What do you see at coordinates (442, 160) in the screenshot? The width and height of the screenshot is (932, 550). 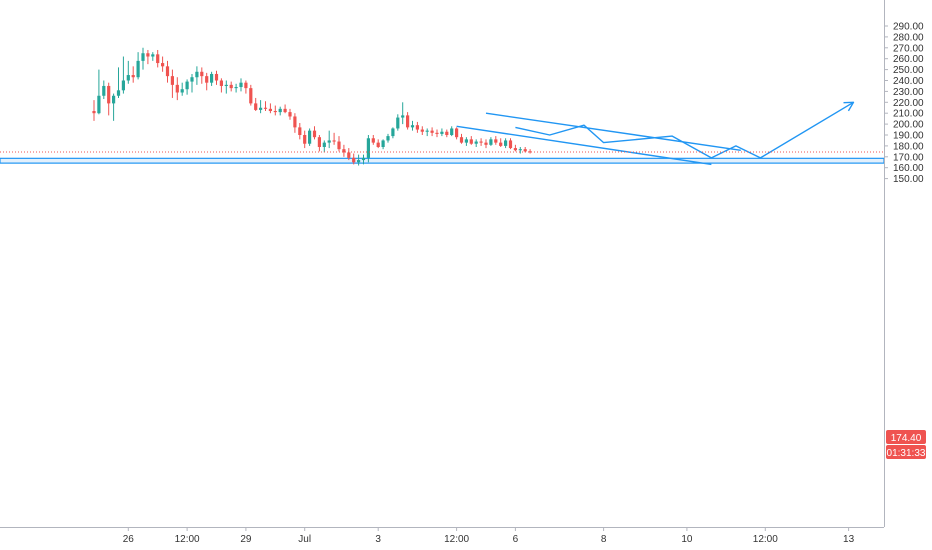 I see `support-zone-rect` at bounding box center [442, 160].